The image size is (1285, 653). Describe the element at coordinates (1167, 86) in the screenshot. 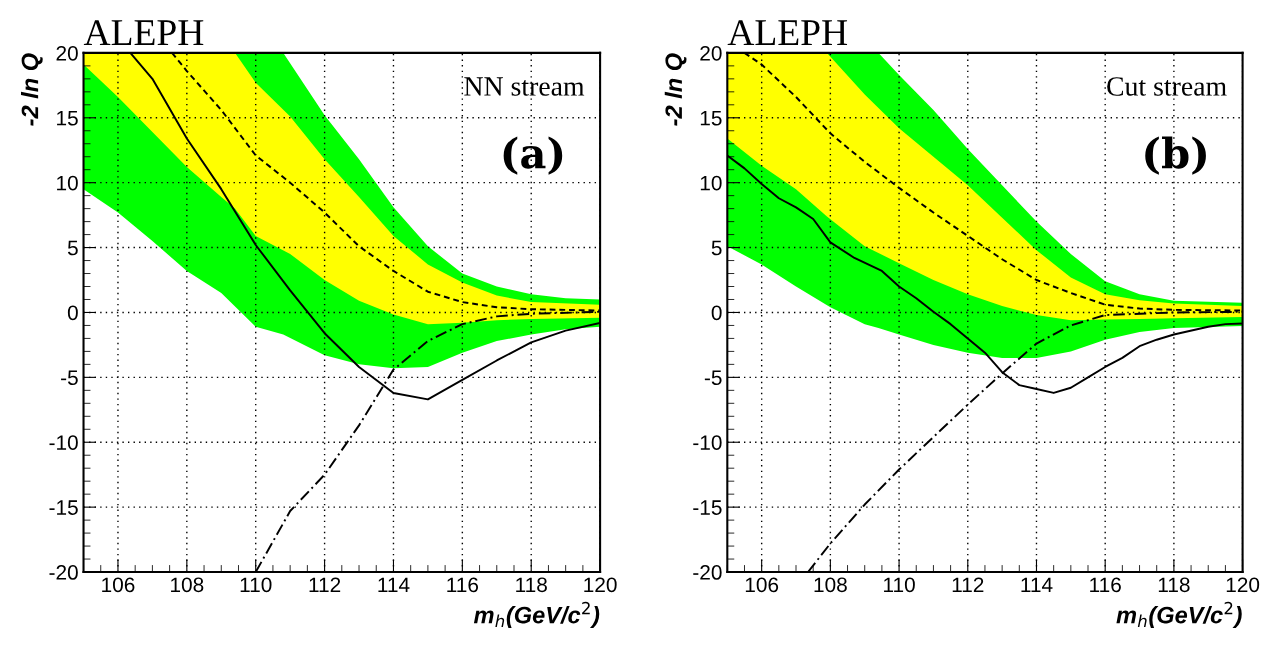

I see `annotation: Cut stream` at that location.